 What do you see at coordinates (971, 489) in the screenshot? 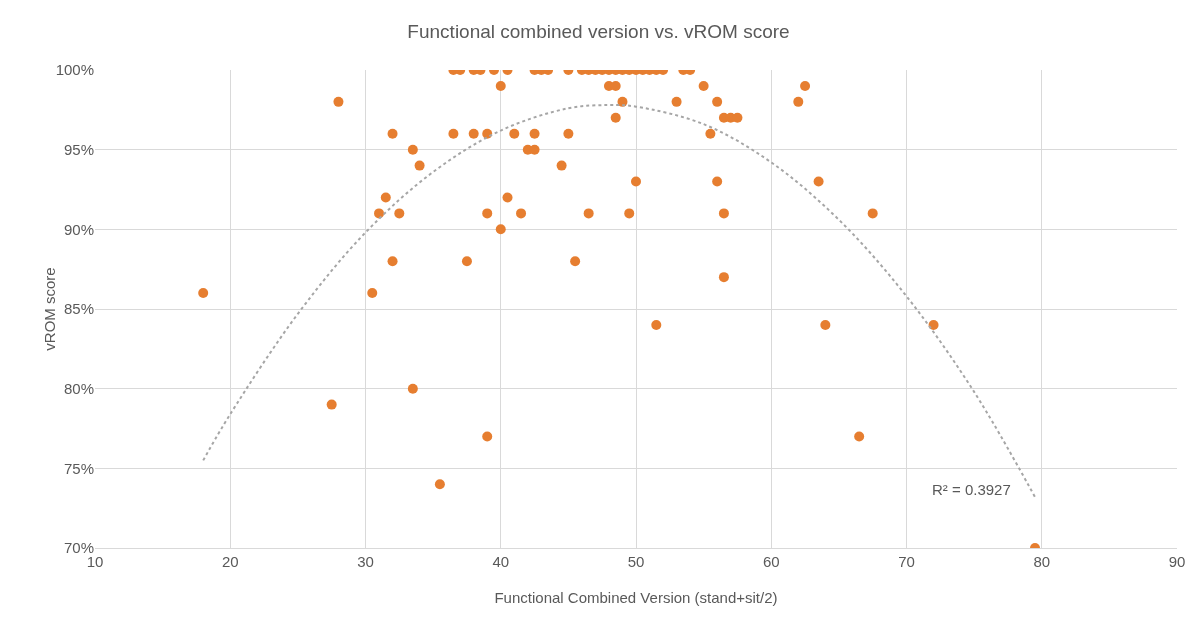
I see `annotation: R² = 0.3927` at bounding box center [971, 489].